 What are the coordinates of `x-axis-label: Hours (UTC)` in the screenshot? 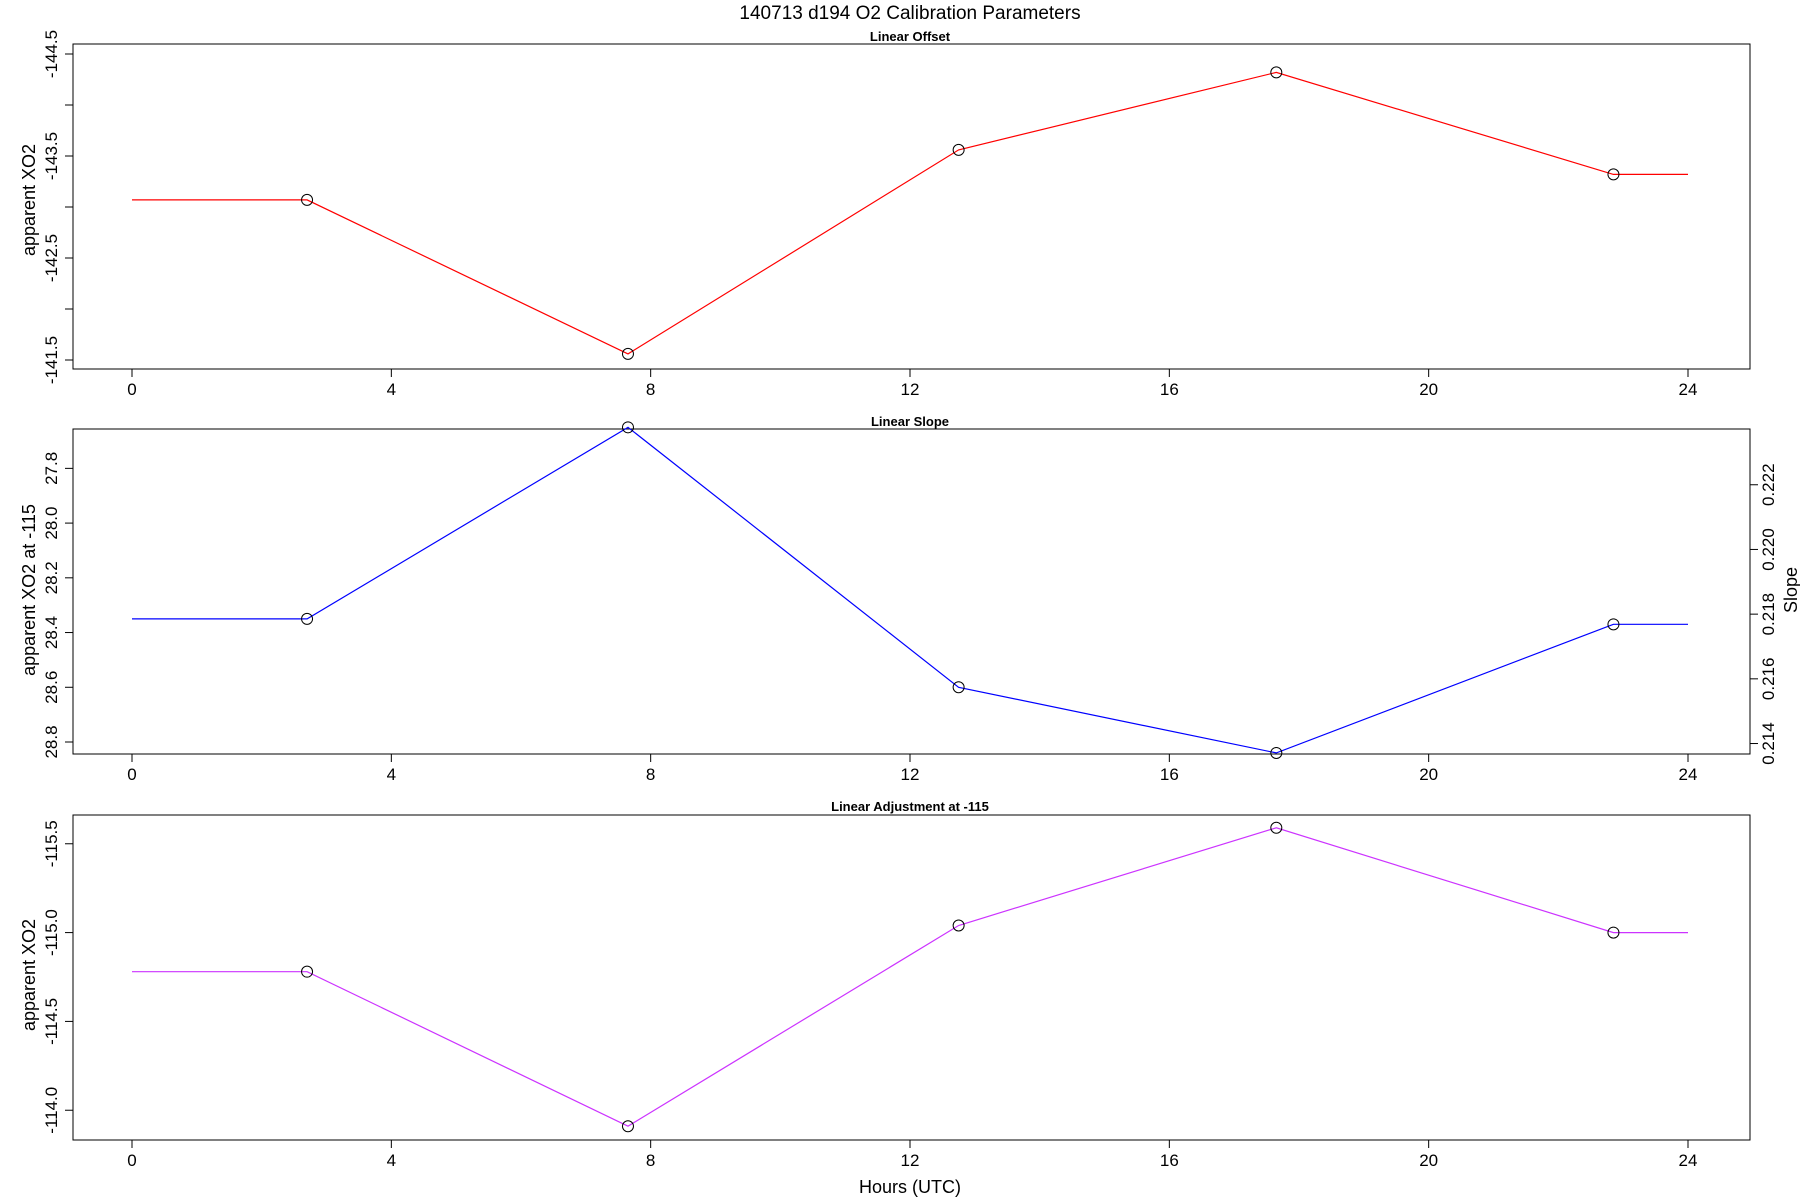 It's located at (910, 1187).